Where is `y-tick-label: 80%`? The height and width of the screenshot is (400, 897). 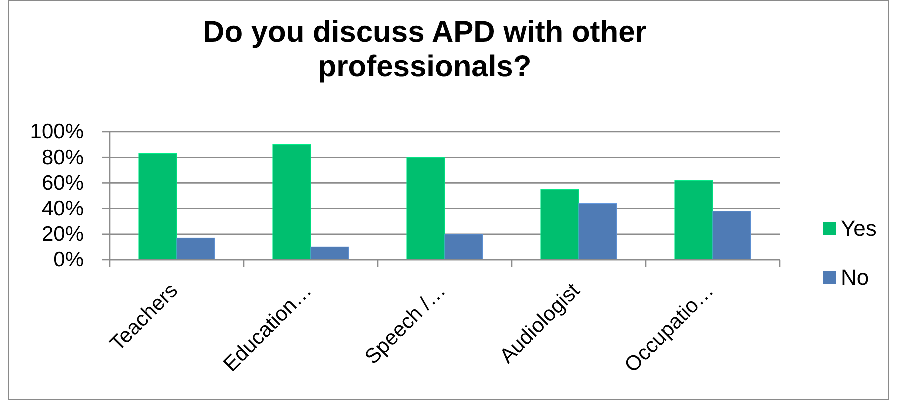 y-tick-label: 80% is located at coordinates (63, 158).